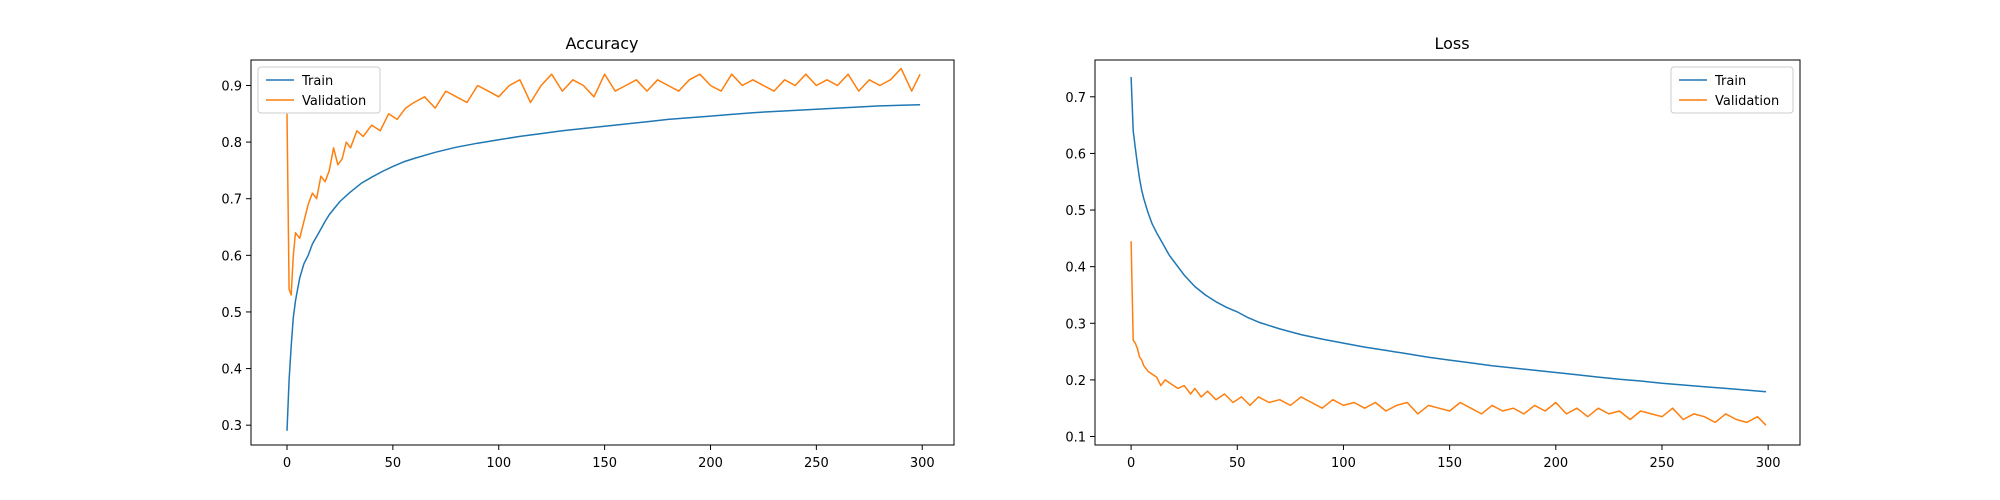 Image resolution: width=2000 pixels, height=500 pixels. Describe the element at coordinates (1075, 438) in the screenshot. I see `y-tick-label: 0.1` at that location.